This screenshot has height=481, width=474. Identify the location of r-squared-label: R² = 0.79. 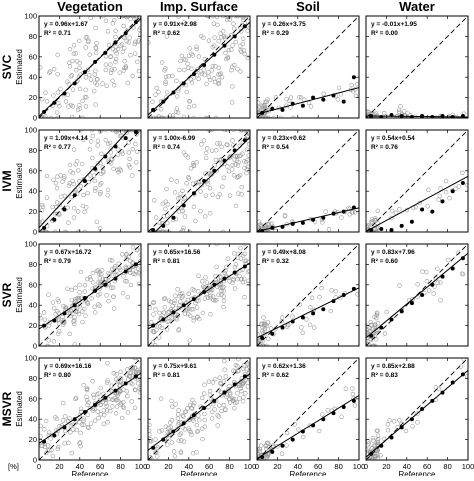
(57, 261).